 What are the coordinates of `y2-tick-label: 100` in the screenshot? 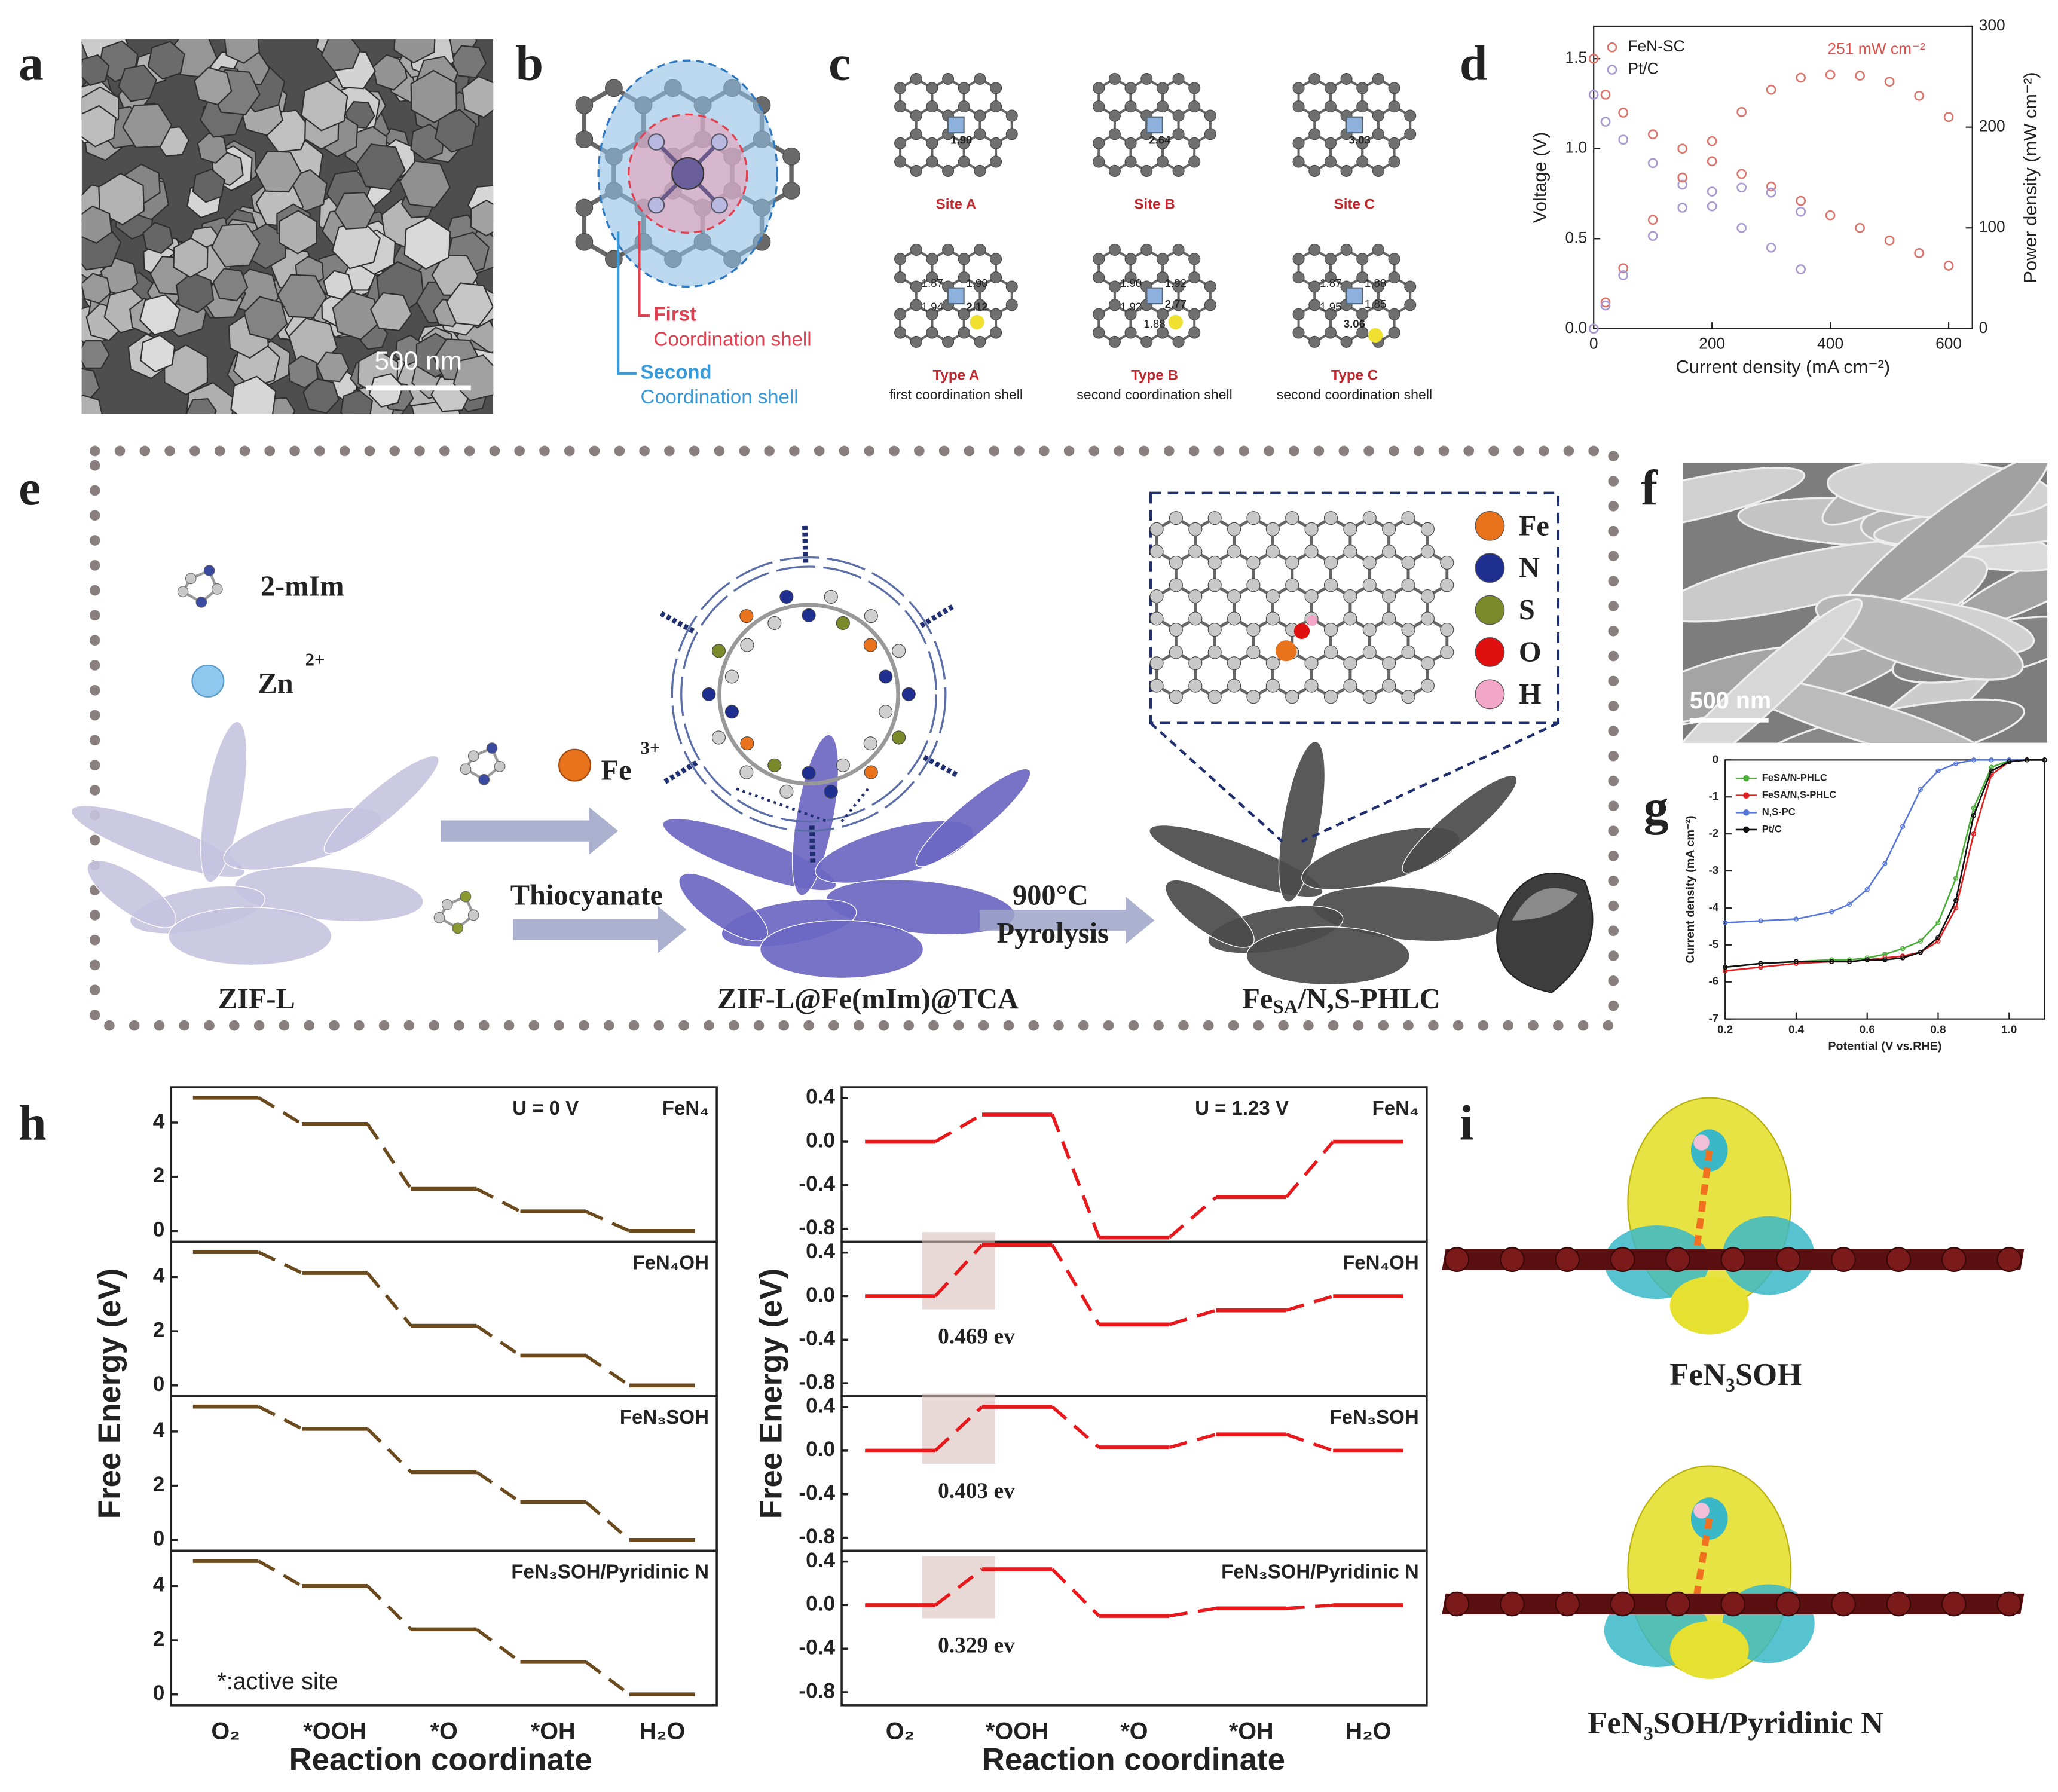 It's located at (1992, 227).